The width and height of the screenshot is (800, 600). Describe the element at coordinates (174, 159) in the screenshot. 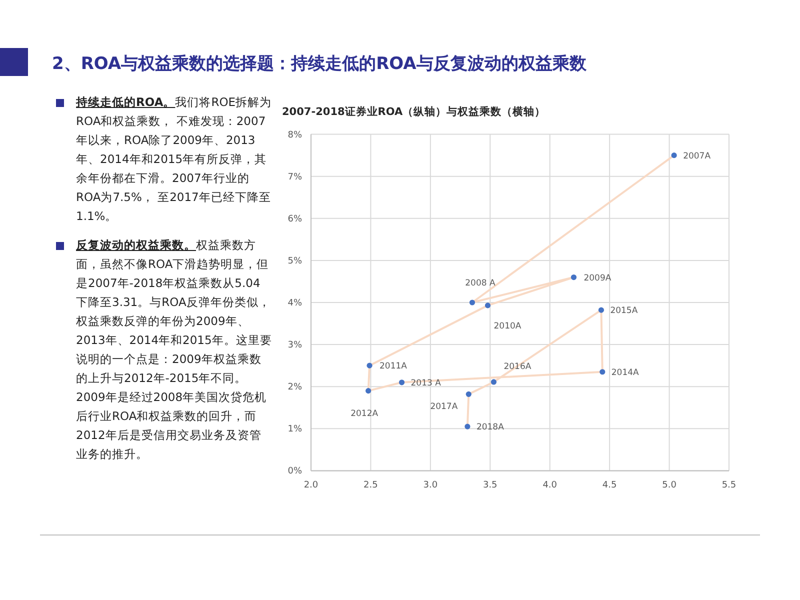

I see `text: 持续走低的ROA。我们将ROE拆解为ROA和权益乘数， 不难发现：2007年以来，ROA除了2009年、2013年、2014年和2015年有所反弹，其余年份都在下滑。2007年行业的ROA为7.5%， 至2017年已经下降至1.1%。` at that location.